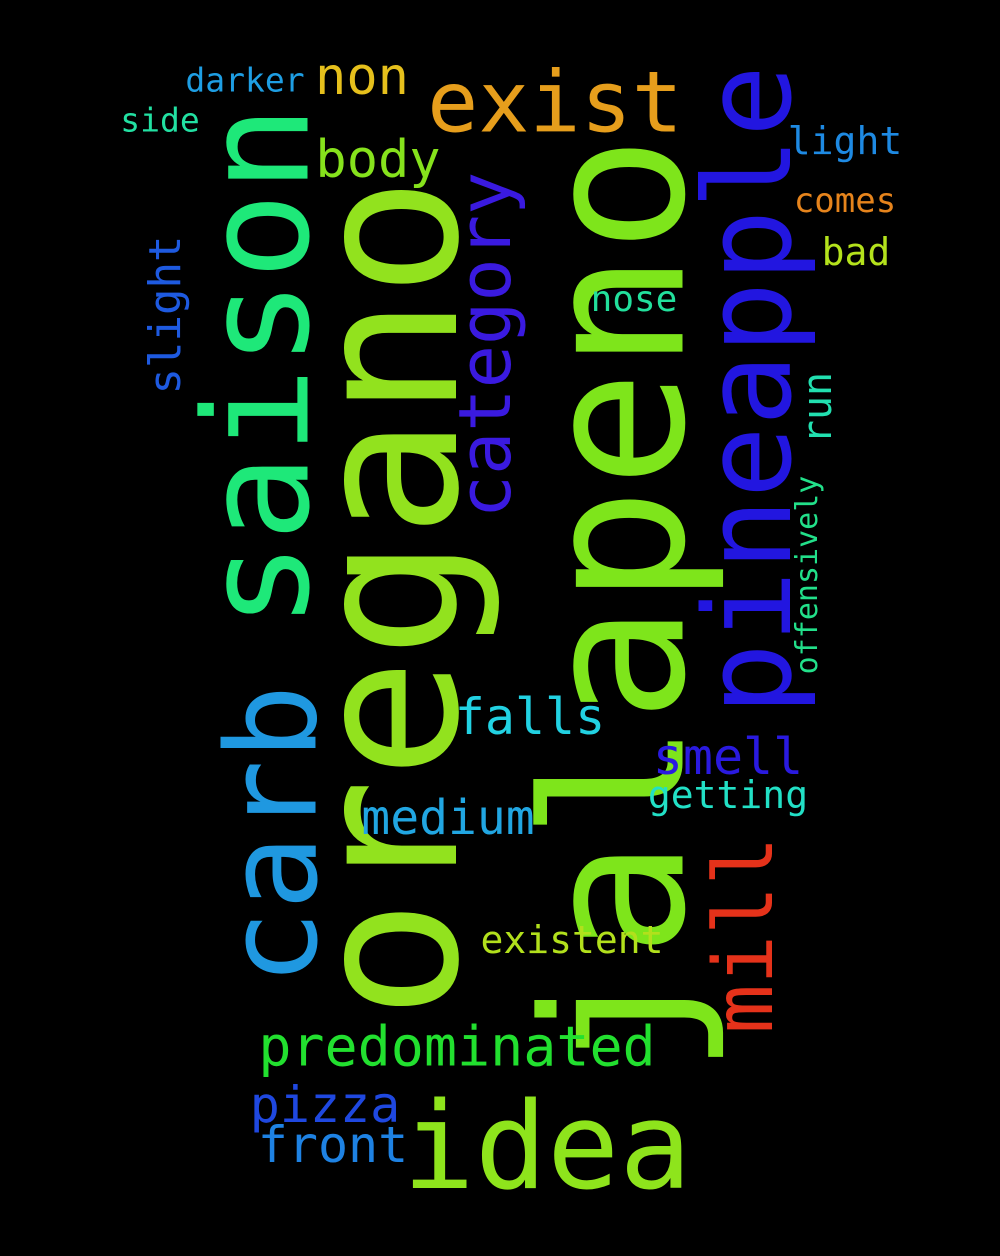 This screenshot has height=1256, width=1000. Describe the element at coordinates (818, 408) in the screenshot. I see `word-run: run` at that location.